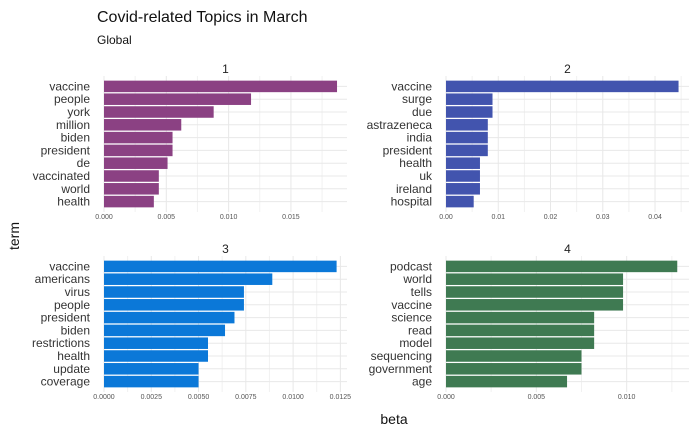  I want to click on term-label: york, so click(79, 112).